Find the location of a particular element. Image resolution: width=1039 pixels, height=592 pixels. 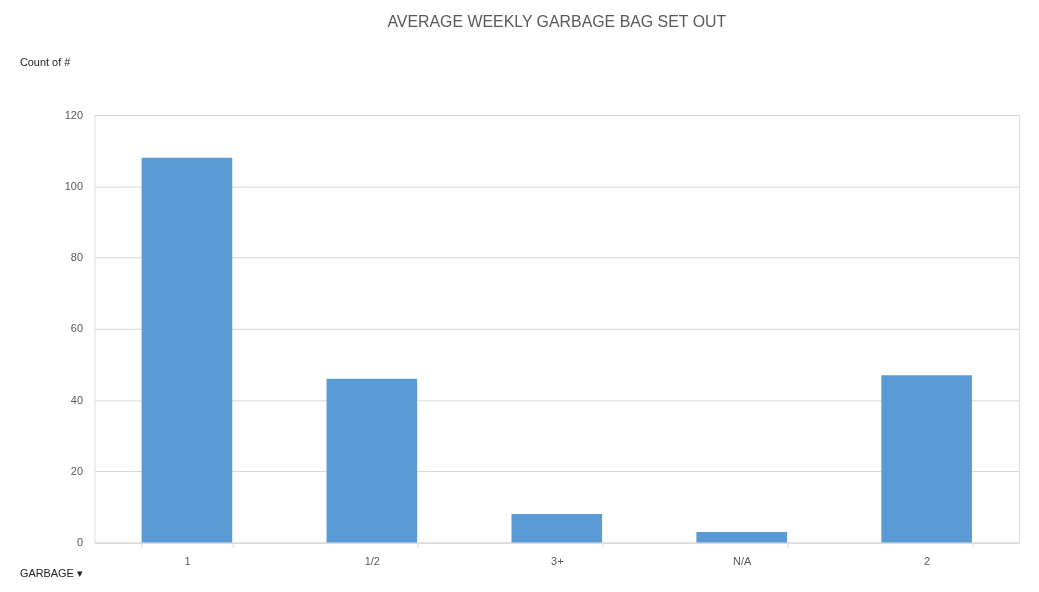

y-tick-label: 20 is located at coordinates (77, 470).